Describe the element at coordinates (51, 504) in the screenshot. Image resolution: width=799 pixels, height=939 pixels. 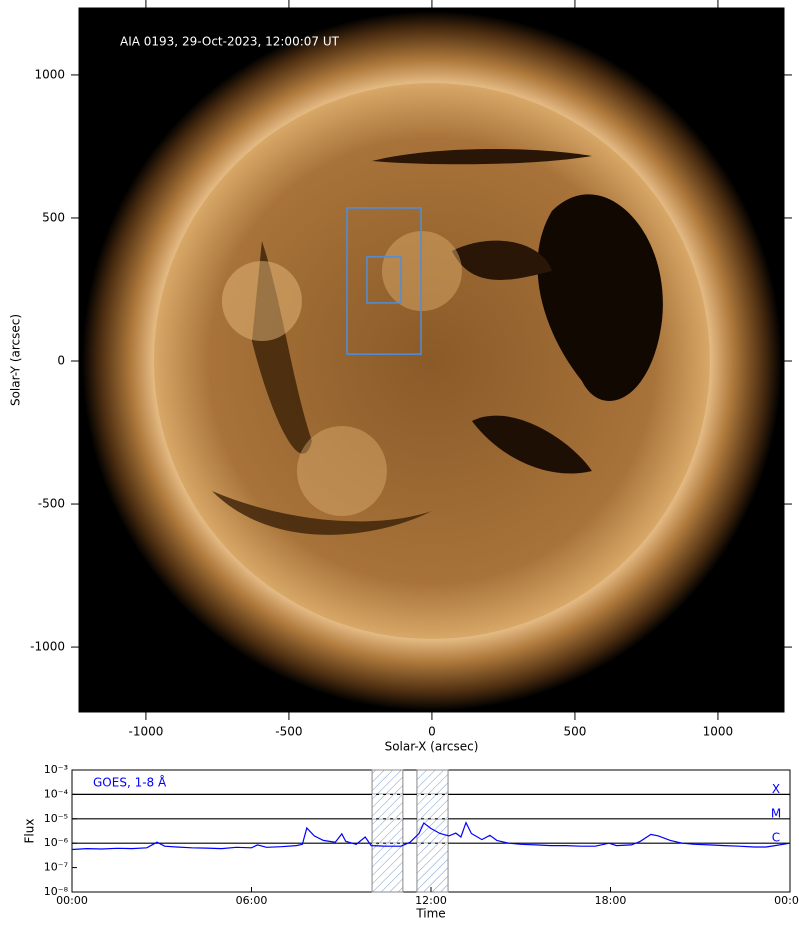
I see `y-tick-label: -500` at that location.